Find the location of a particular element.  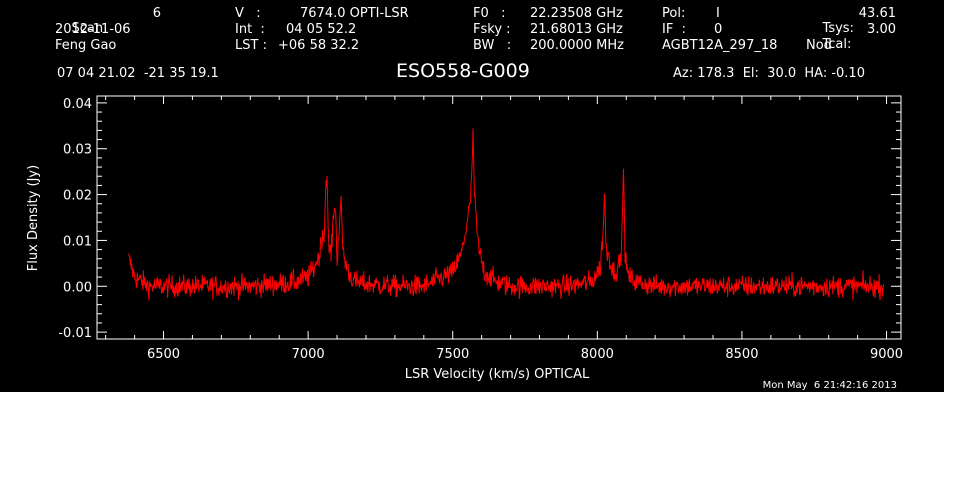

f0-value: 22.23508 GHz is located at coordinates (576, 13).